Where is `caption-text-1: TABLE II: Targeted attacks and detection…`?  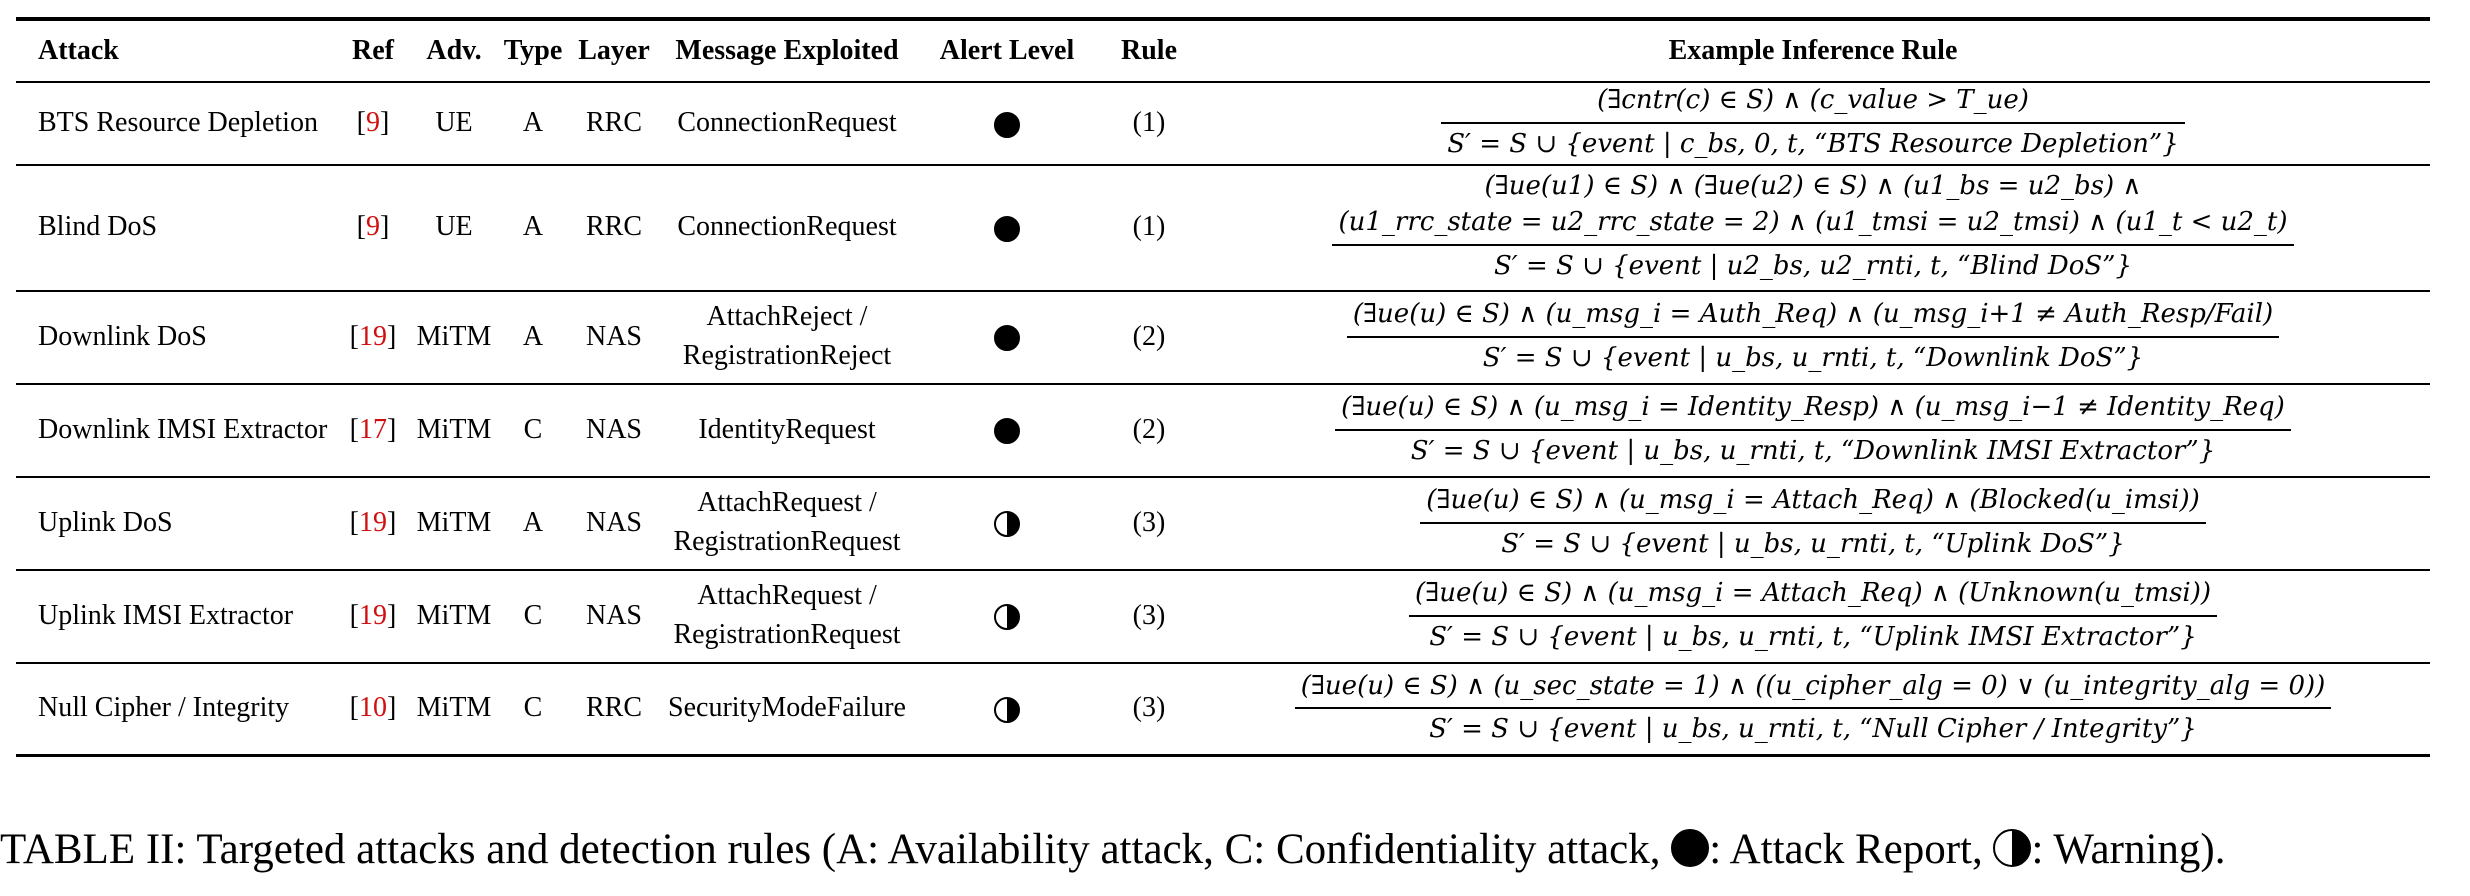
caption-text-1: TABLE II: Targeted attacks and detection… is located at coordinates (836, 849).